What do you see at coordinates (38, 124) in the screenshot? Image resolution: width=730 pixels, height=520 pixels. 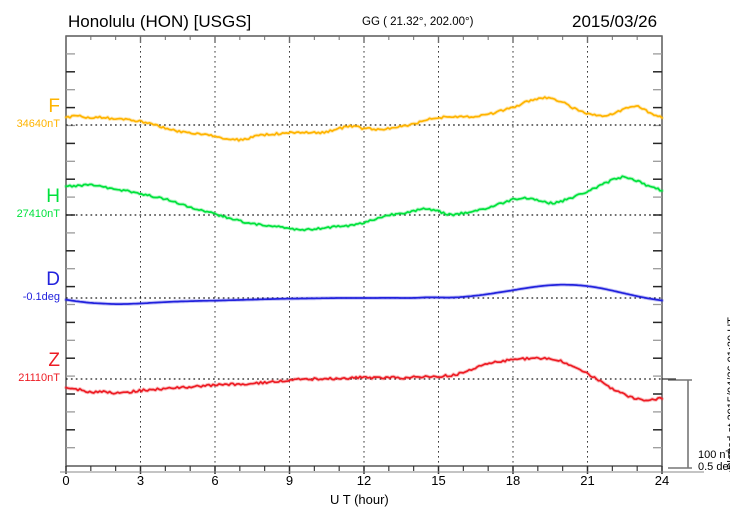 I see `component-baseline-f: 34640nT` at bounding box center [38, 124].